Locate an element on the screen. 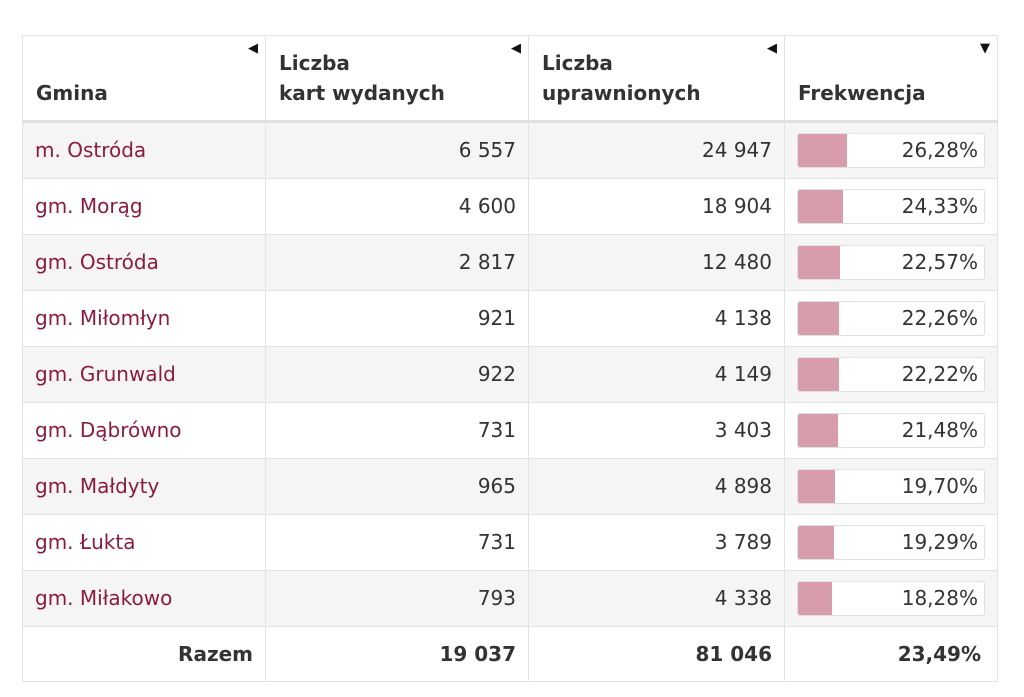  cell-gmina: gm. Małdyty is located at coordinates (144, 486).